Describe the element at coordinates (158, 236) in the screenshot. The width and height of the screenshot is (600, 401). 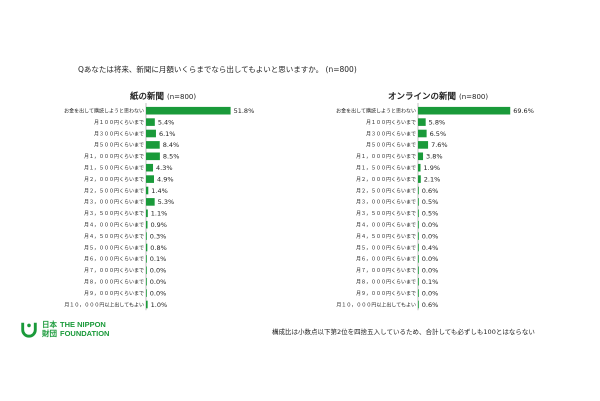
I see `data-label: 0.3%` at that location.